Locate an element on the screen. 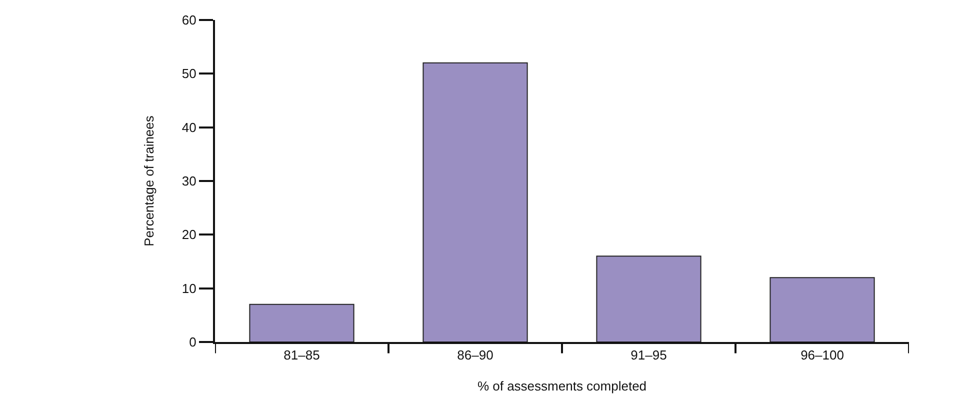  y-tick-label: 30 is located at coordinates (189, 181).